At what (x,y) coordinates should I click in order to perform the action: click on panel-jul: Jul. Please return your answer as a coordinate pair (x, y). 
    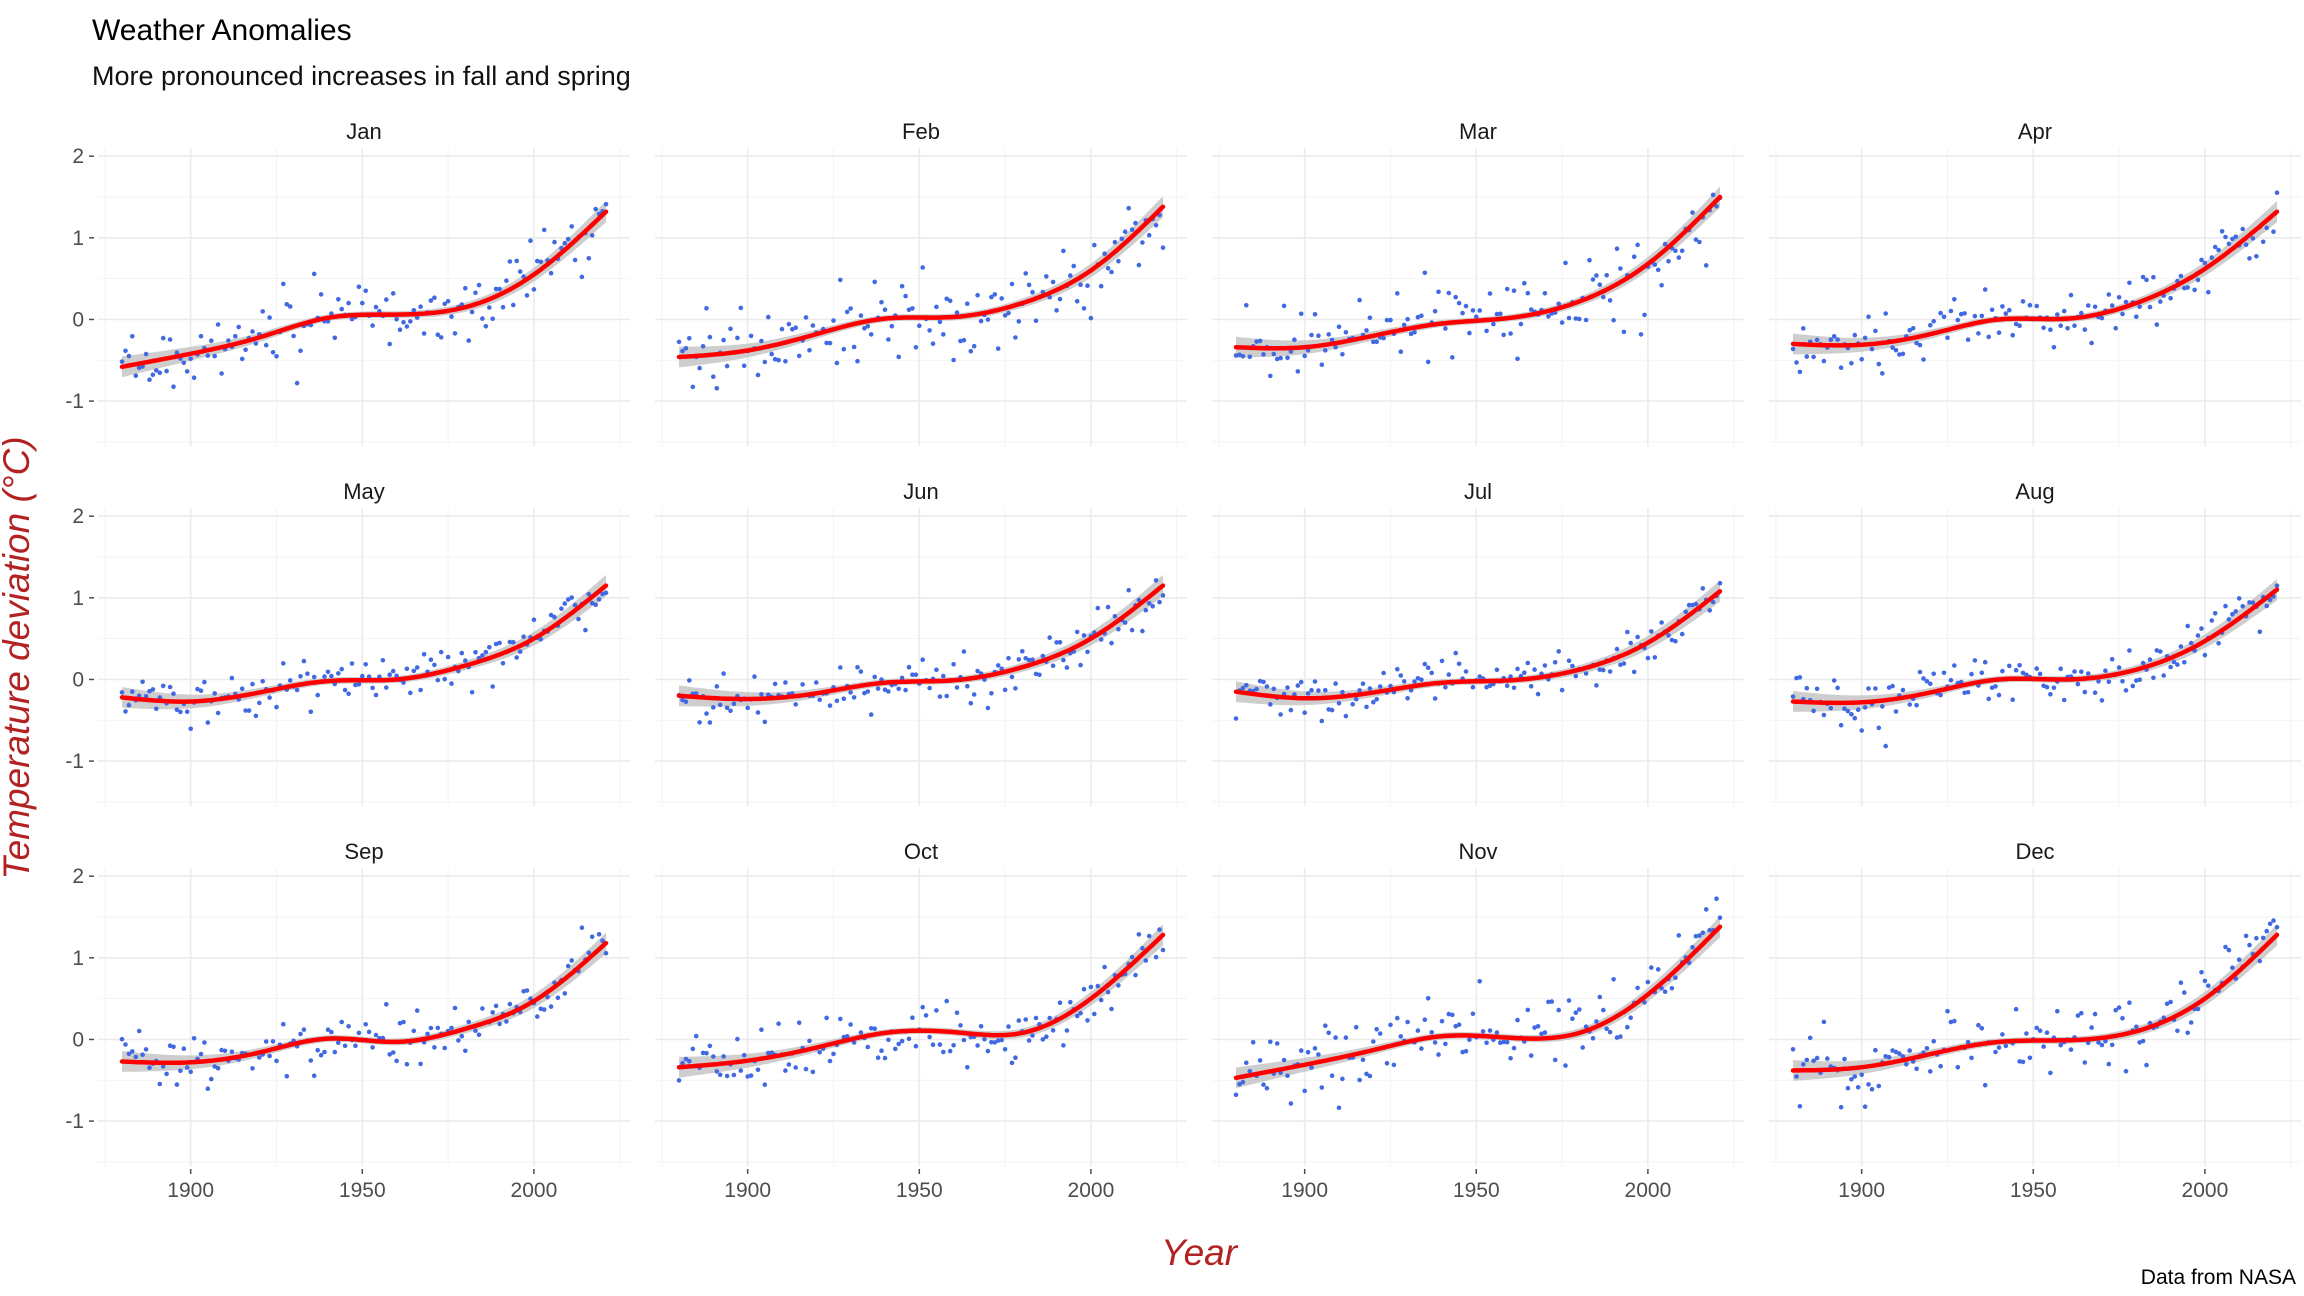
    Looking at the image, I should click on (1478, 642).